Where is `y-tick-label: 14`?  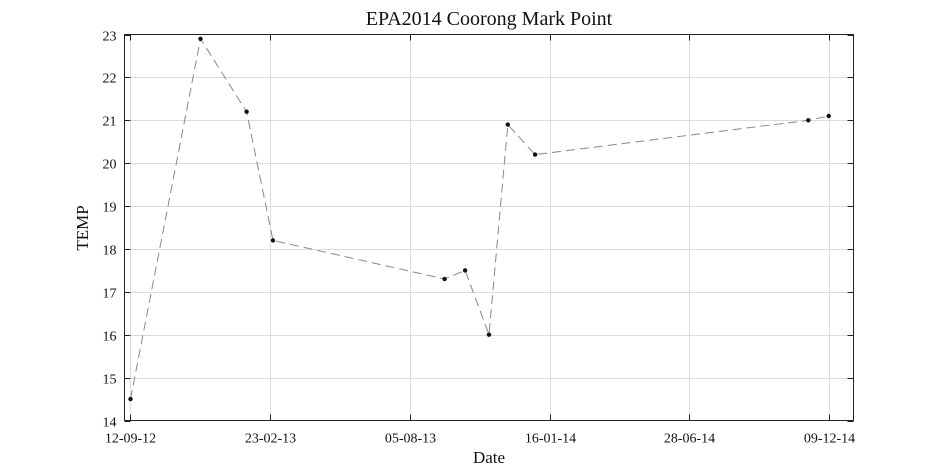 y-tick-label: 14 is located at coordinates (110, 423).